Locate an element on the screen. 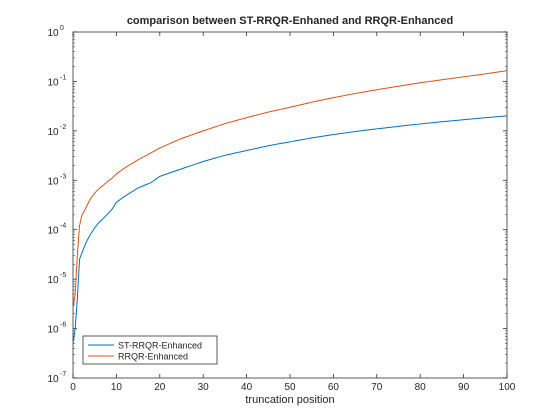 The height and width of the screenshot is (420, 560). y-tick-exponent: -6 is located at coordinates (63, 325).